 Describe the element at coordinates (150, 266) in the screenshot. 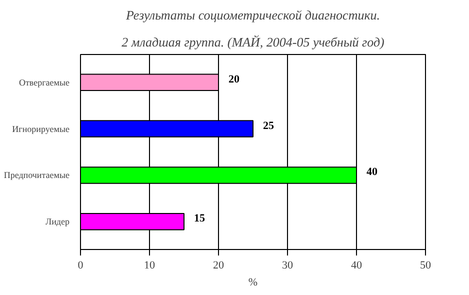

I see `x-tick-label: 10` at that location.